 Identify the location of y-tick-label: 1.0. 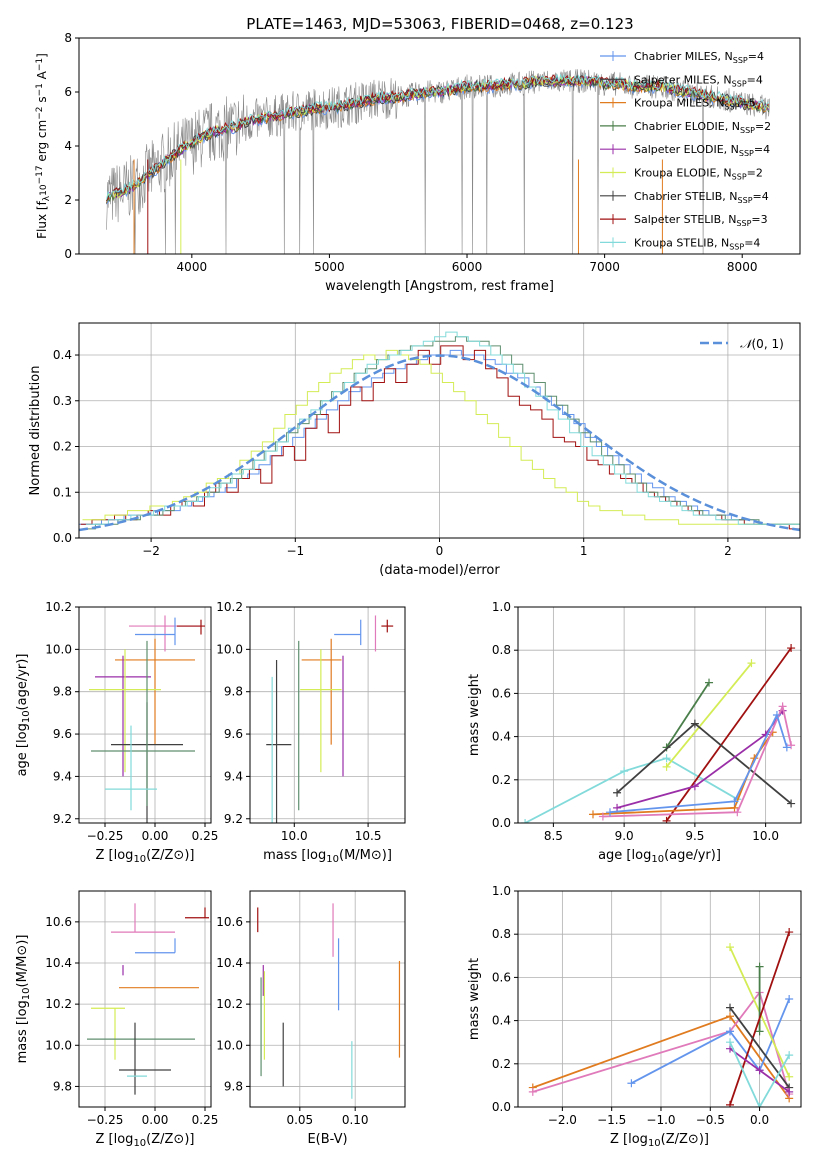
(501, 607).